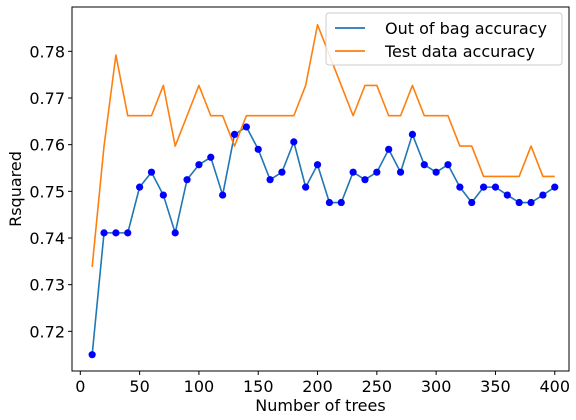 This screenshot has width=576, height=420. What do you see at coordinates (320, 405) in the screenshot?
I see `x-axis-label: Number of trees` at bounding box center [320, 405].